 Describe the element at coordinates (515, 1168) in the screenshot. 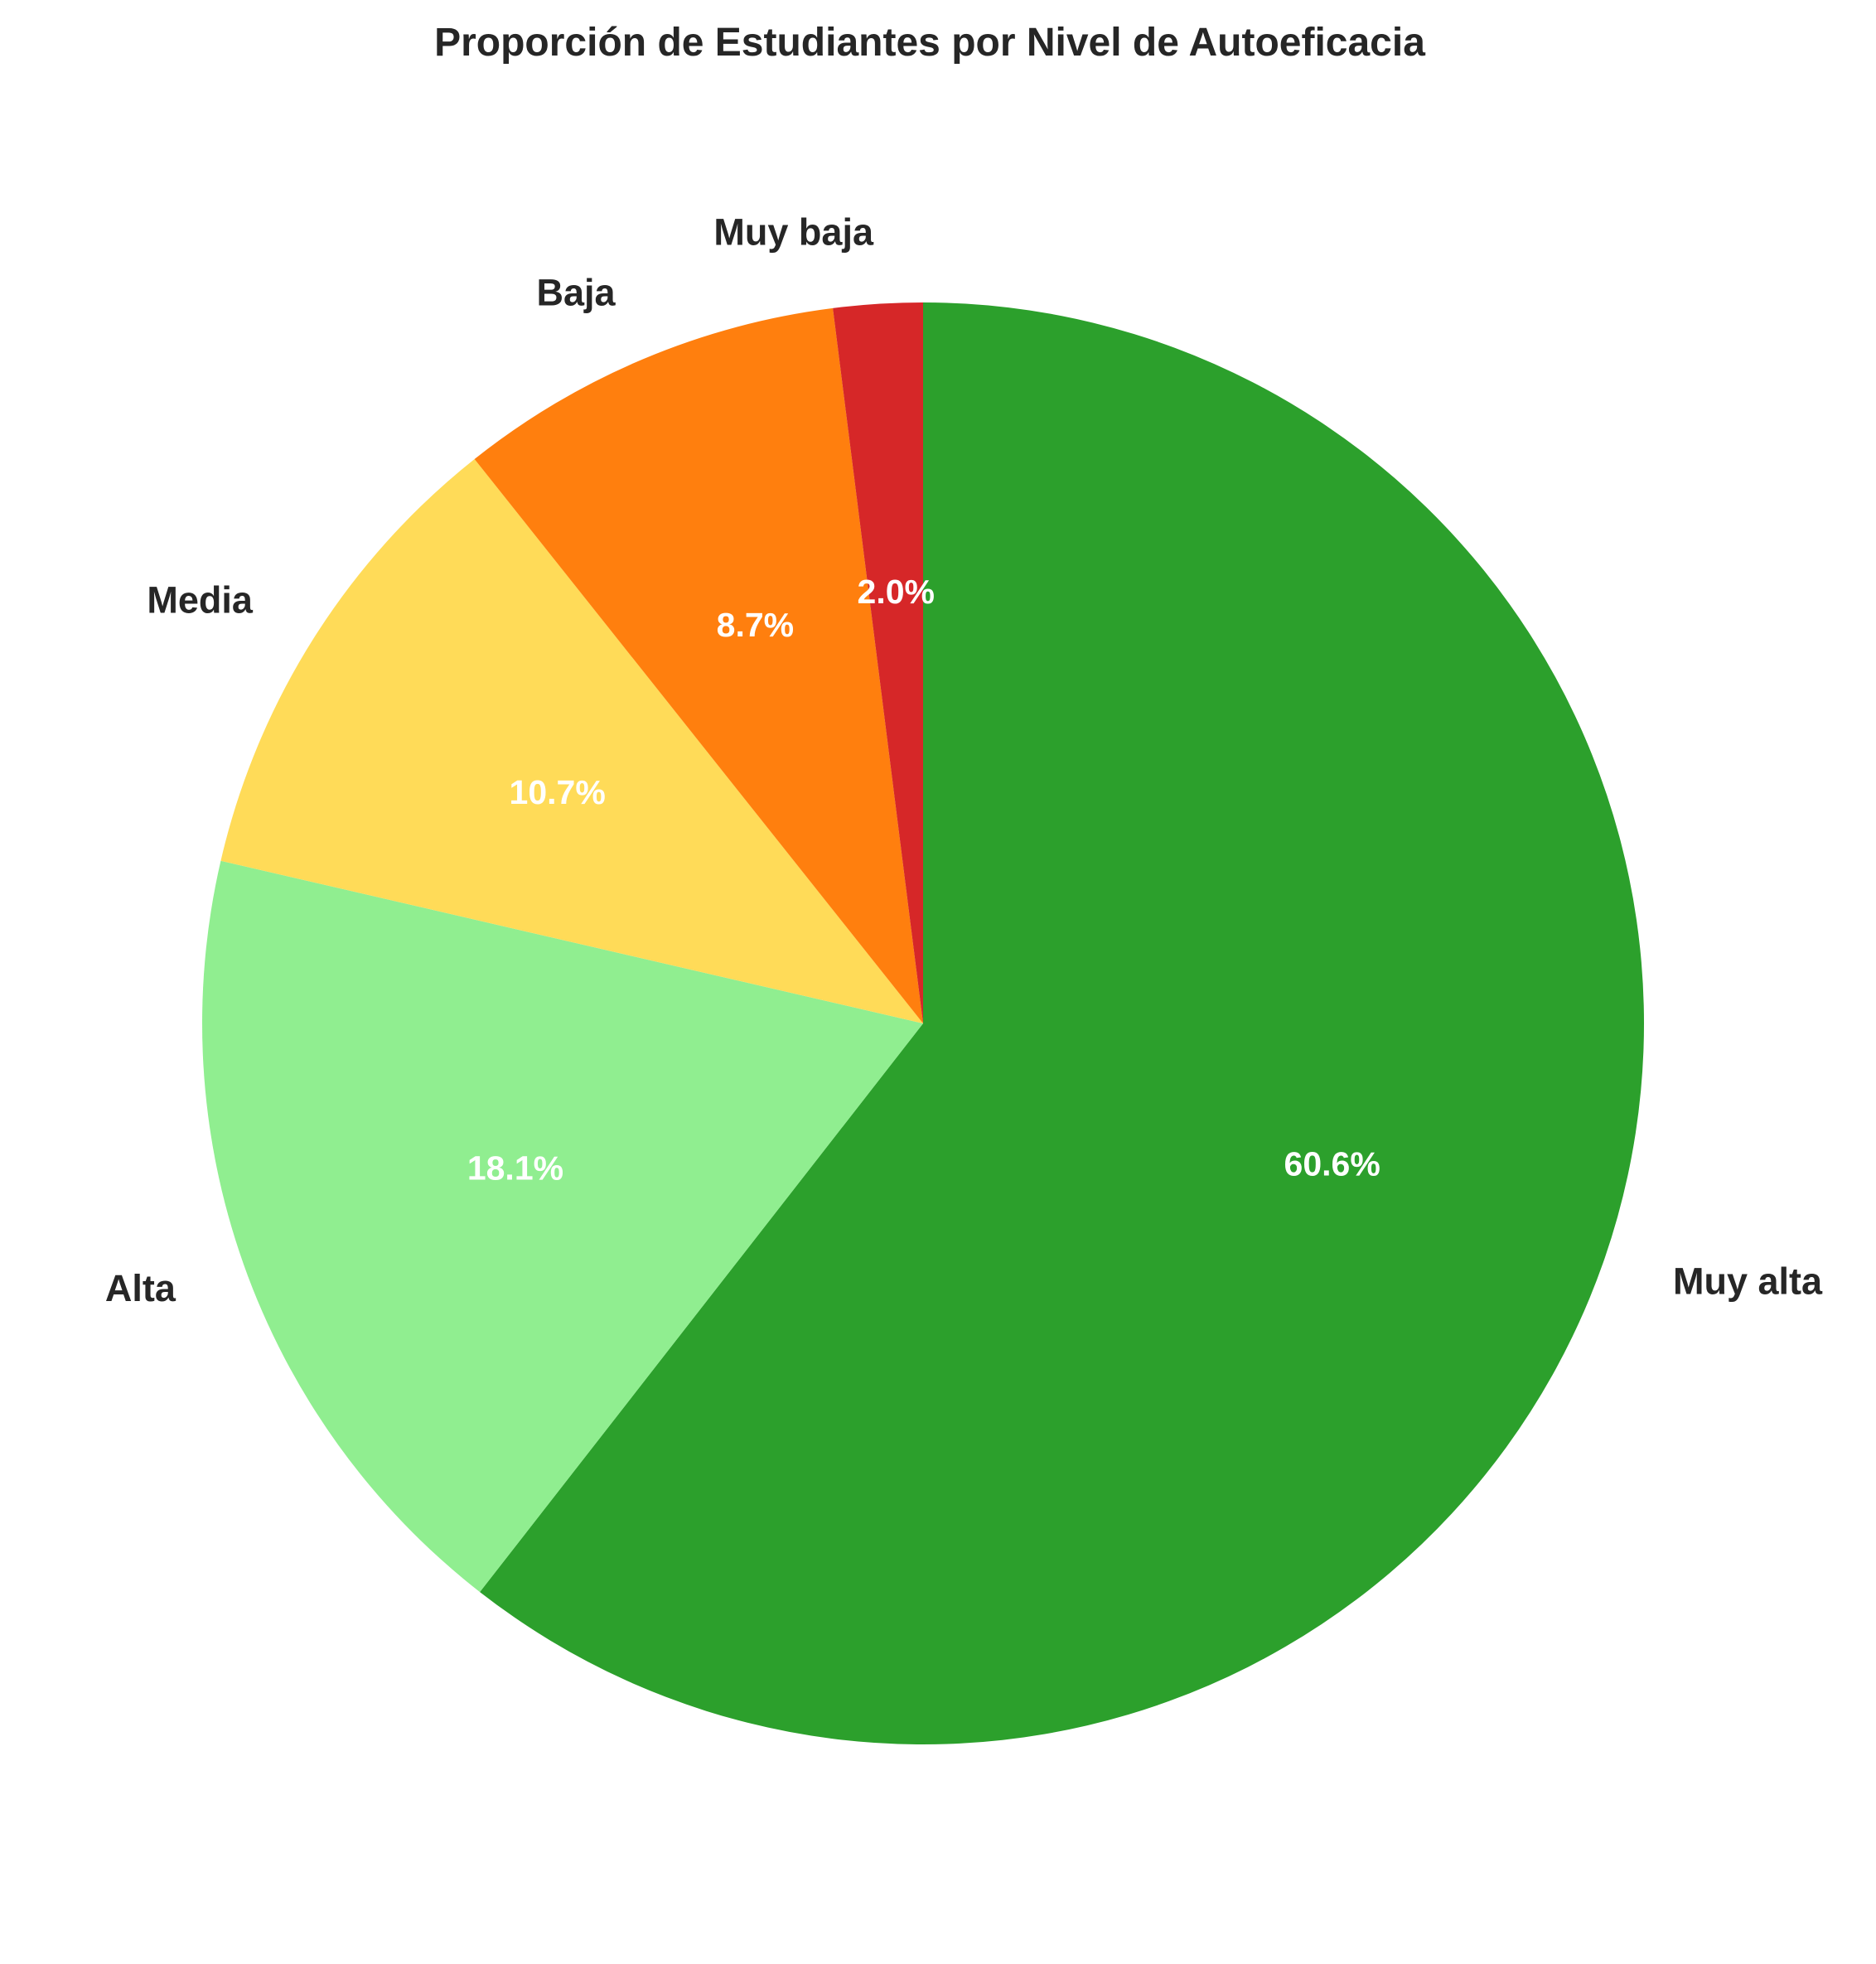

I see `slice-percent-alta: 18.1%` at that location.